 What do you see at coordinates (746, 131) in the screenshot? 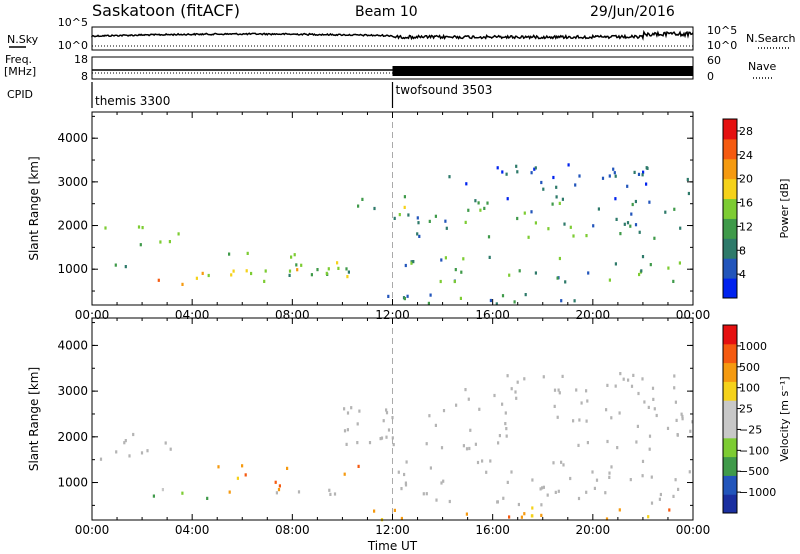
I see `colorbar-tick-label: 28` at bounding box center [746, 131].